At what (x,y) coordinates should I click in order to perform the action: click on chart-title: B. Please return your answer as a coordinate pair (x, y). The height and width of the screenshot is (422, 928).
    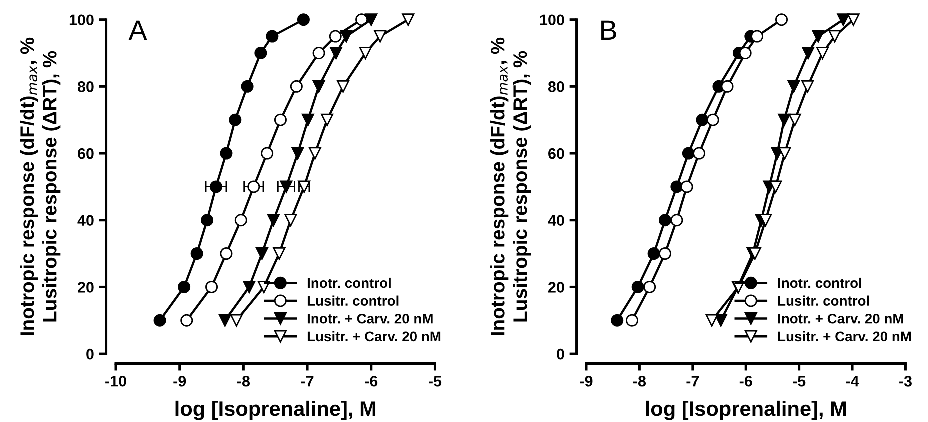
    Looking at the image, I should click on (609, 30).